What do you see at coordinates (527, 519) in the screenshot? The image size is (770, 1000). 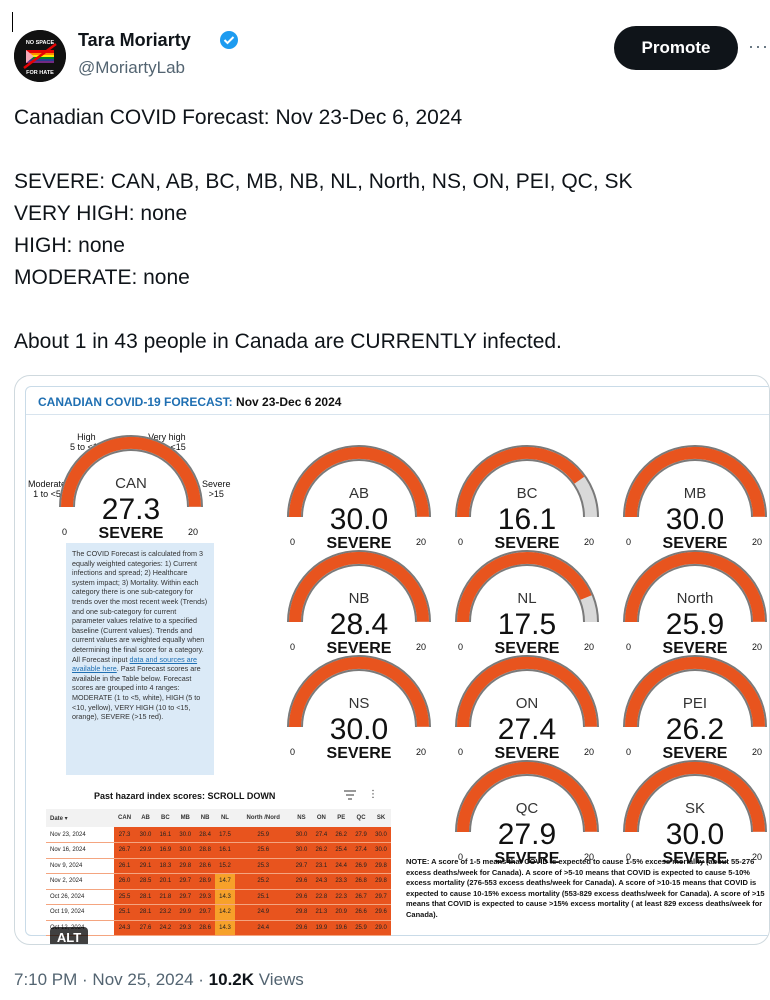 I see `gauge-value: 16.1` at bounding box center [527, 519].